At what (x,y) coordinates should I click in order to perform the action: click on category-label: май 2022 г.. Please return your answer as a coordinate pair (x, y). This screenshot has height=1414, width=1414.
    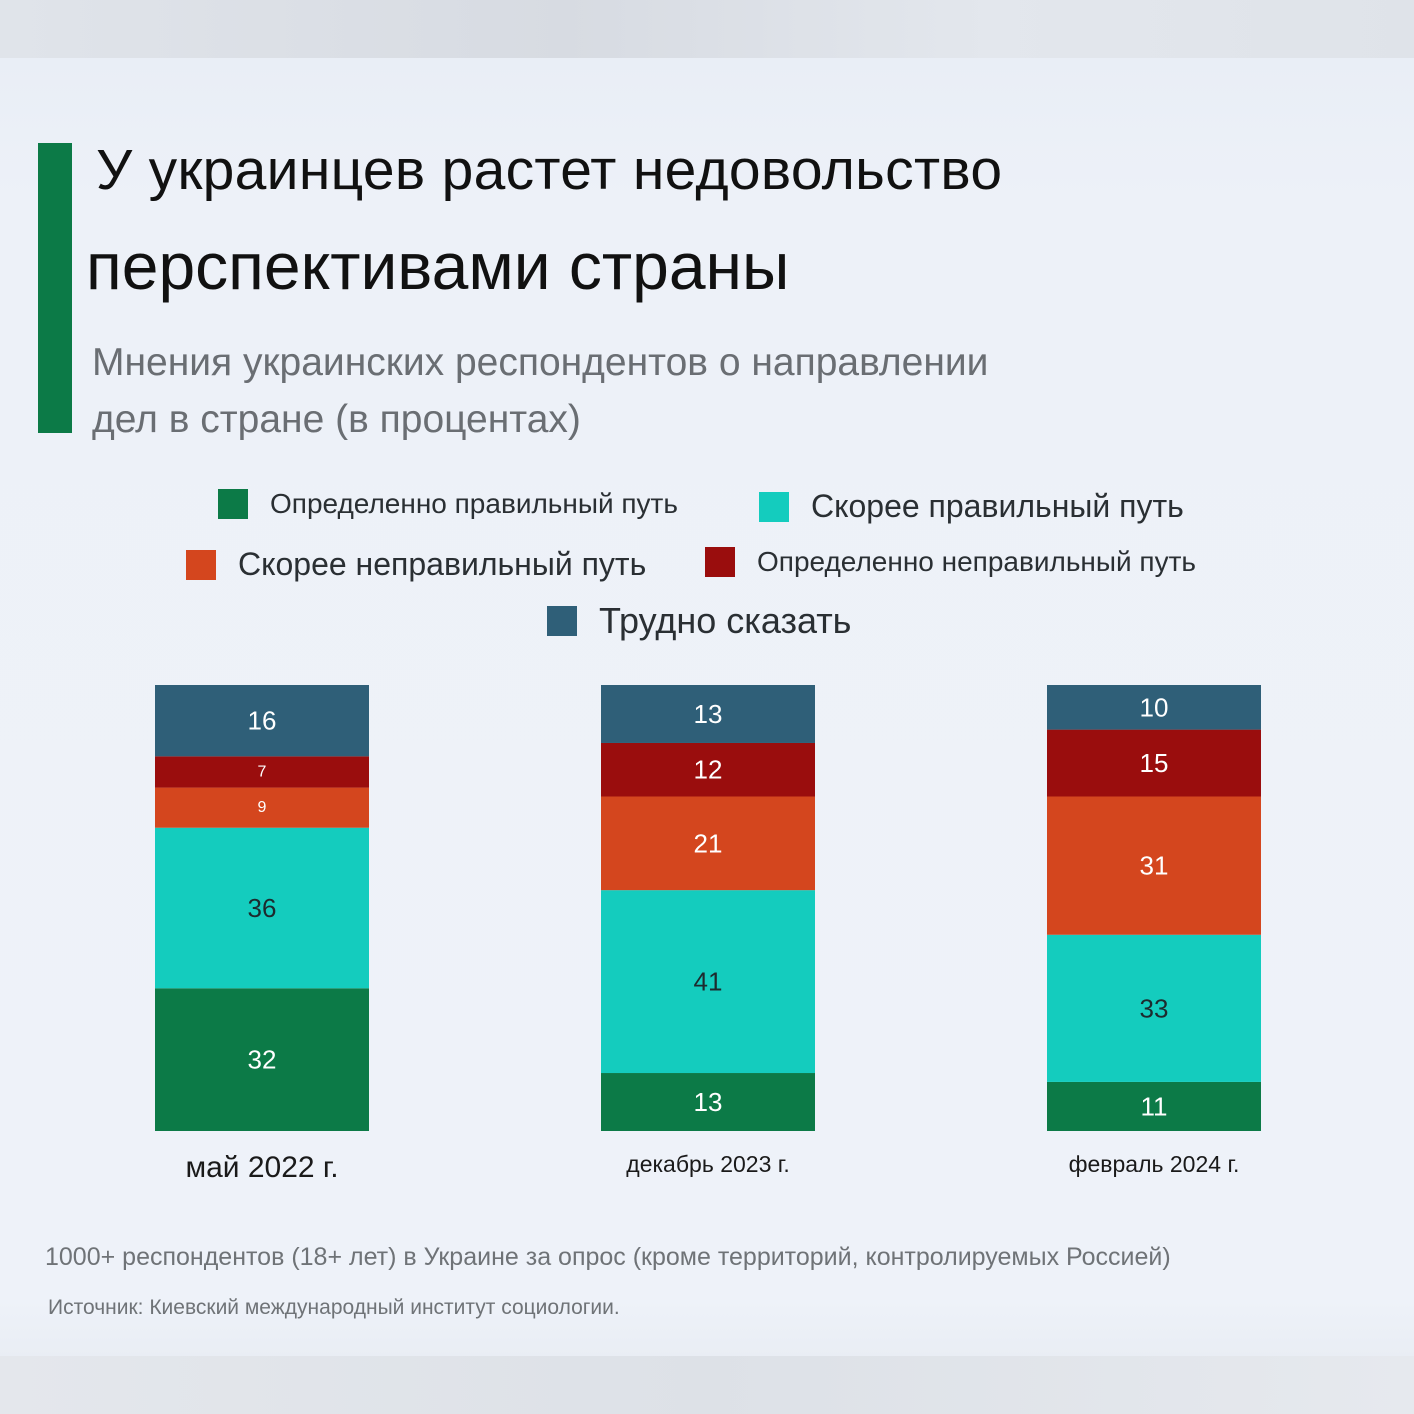
    Looking at the image, I should click on (261, 1167).